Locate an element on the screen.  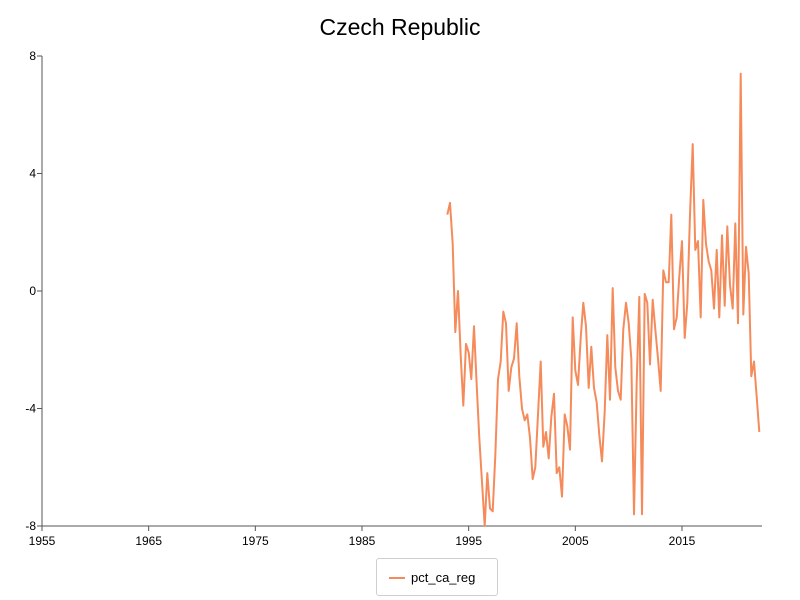
x-tick-label: 1975 is located at coordinates (255, 541).